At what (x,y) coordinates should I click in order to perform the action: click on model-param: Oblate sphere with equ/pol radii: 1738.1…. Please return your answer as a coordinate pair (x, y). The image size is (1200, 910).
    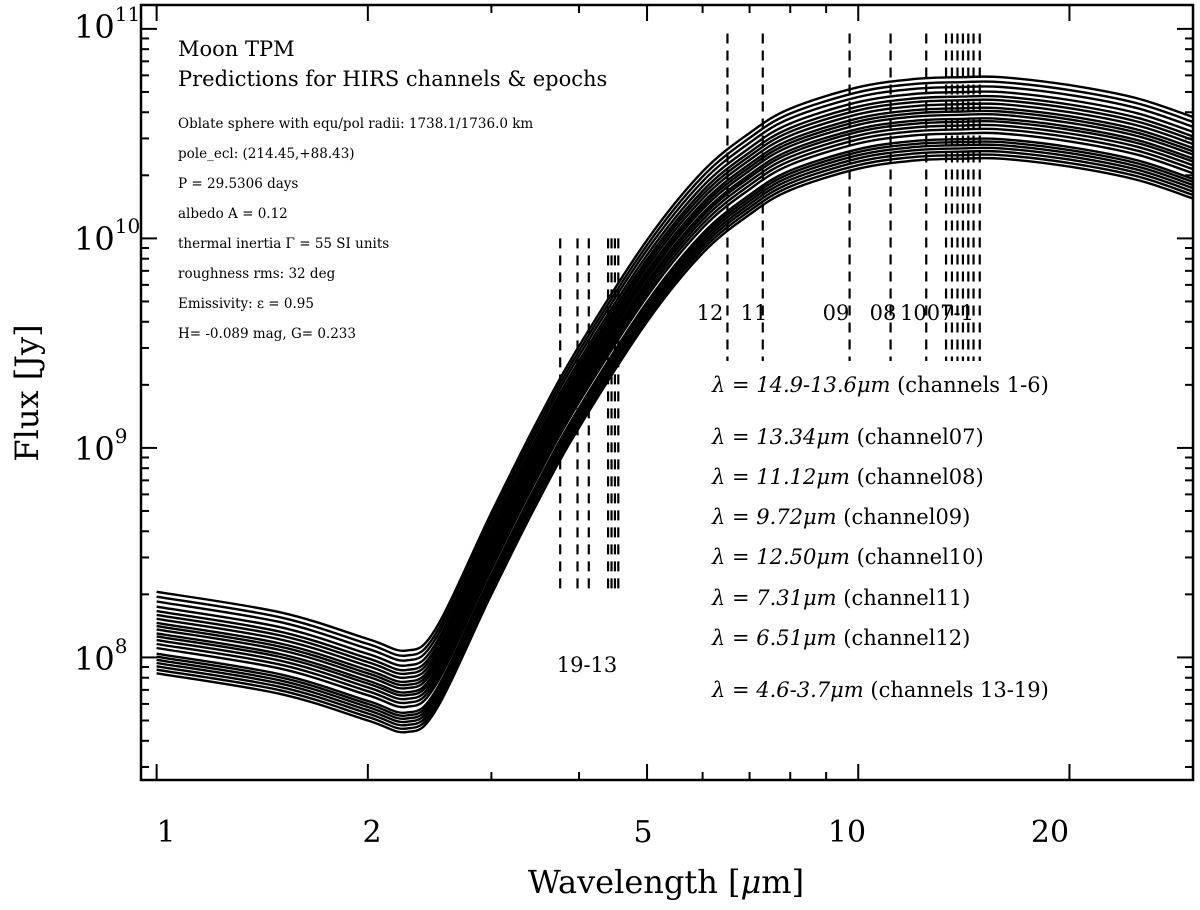
    Looking at the image, I should click on (355, 124).